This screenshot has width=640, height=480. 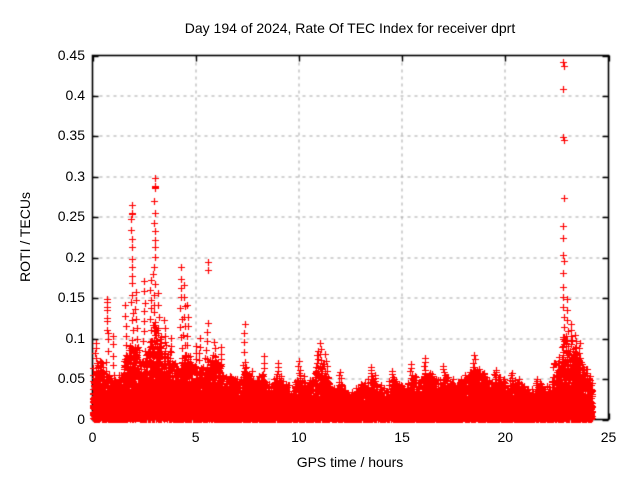 I want to click on y-tick-label: 0, so click(x=81, y=418).